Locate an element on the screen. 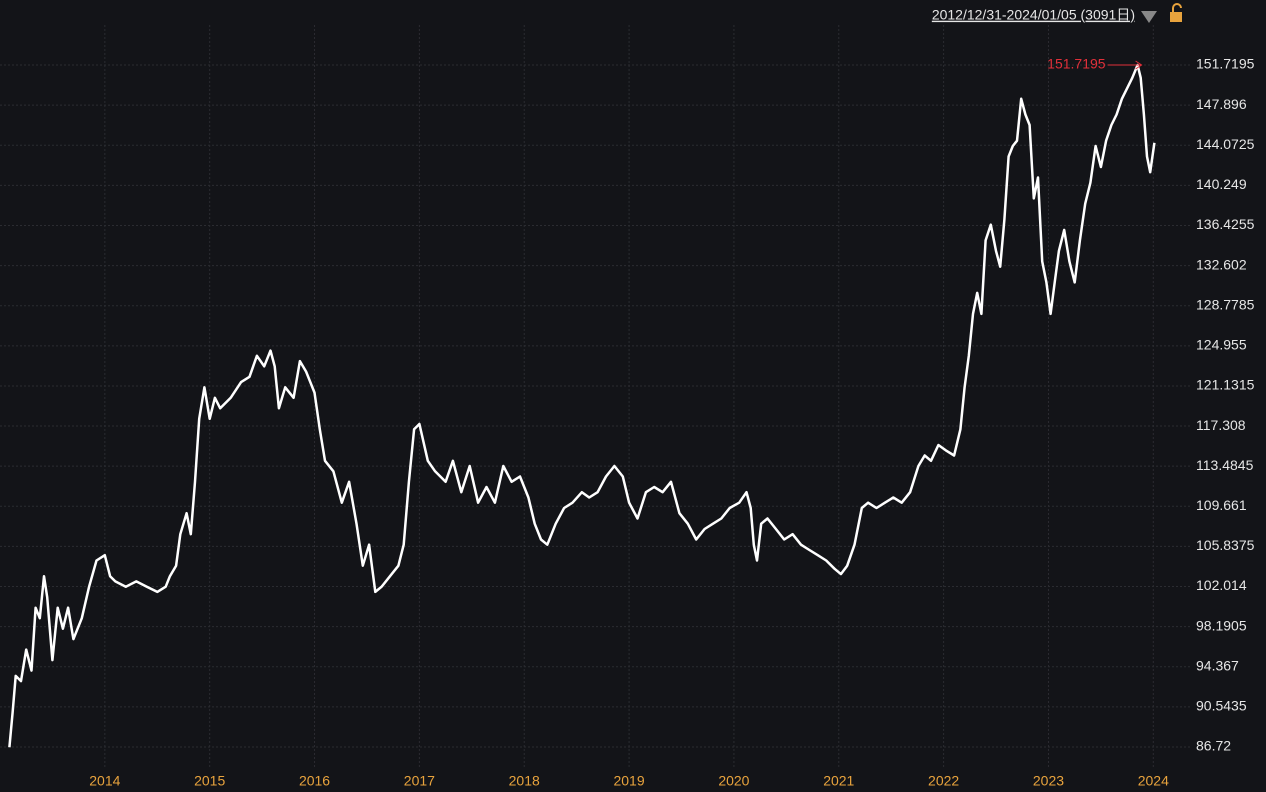 The image size is (1266, 792). y-tick-label: 94.367 is located at coordinates (1217, 665).